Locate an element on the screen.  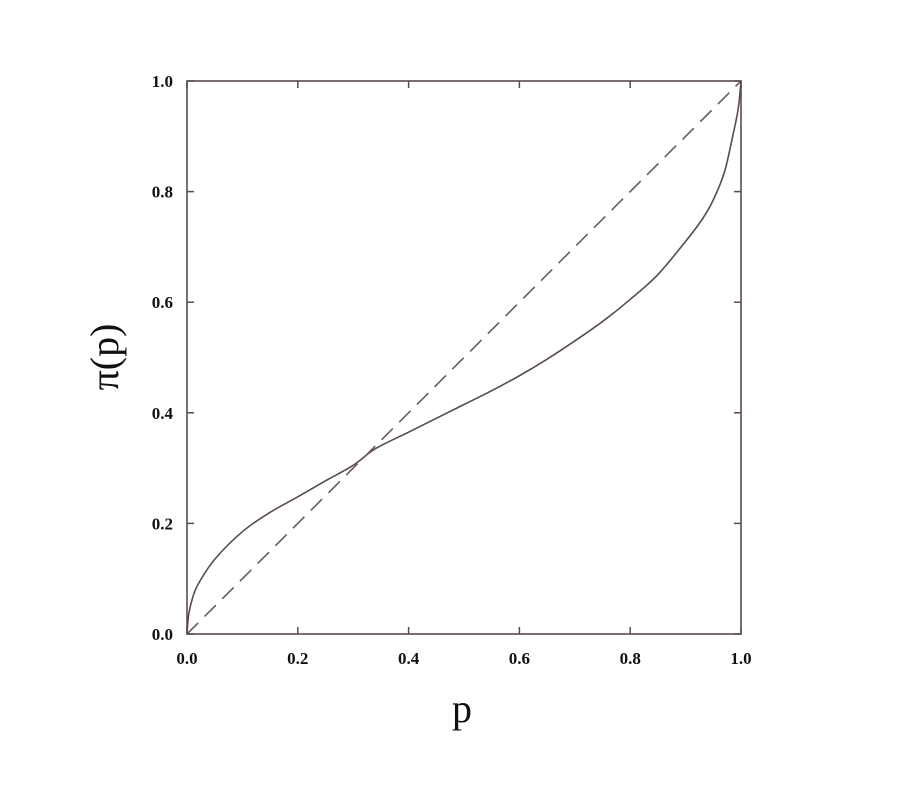
y-tick-label: 0.6 is located at coordinates (162, 302).